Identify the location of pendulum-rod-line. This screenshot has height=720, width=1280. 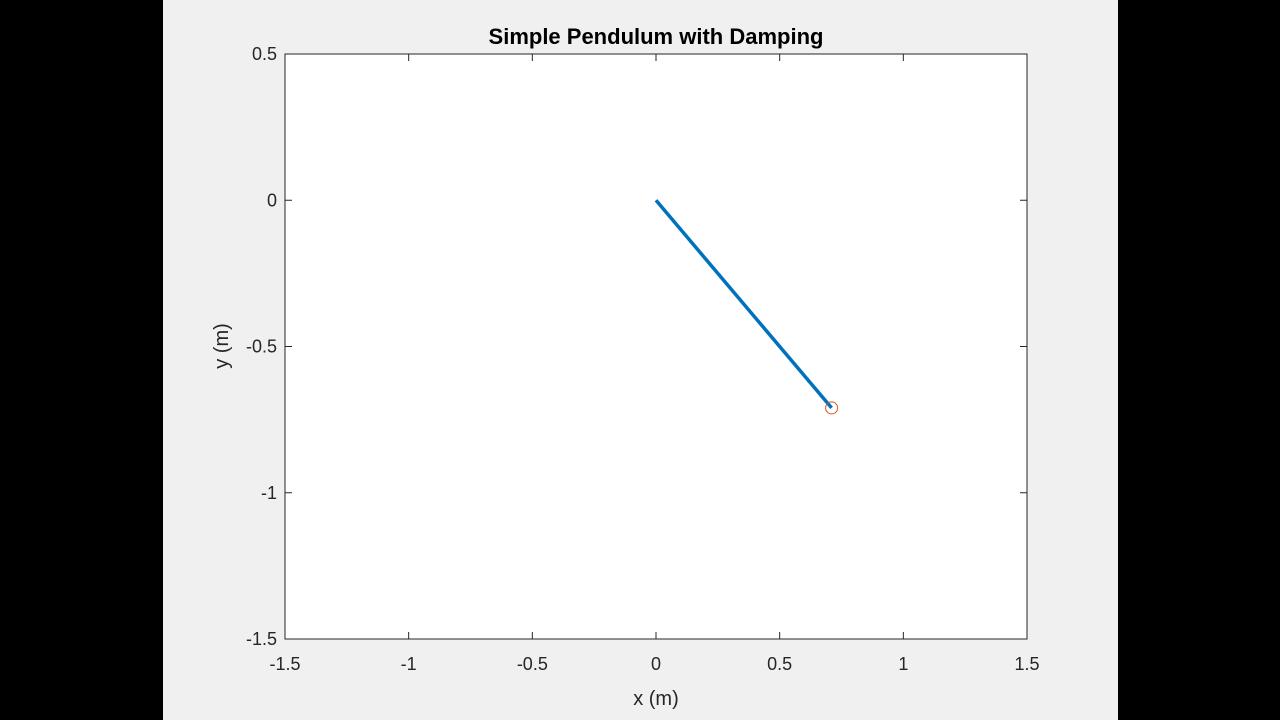
(743, 304).